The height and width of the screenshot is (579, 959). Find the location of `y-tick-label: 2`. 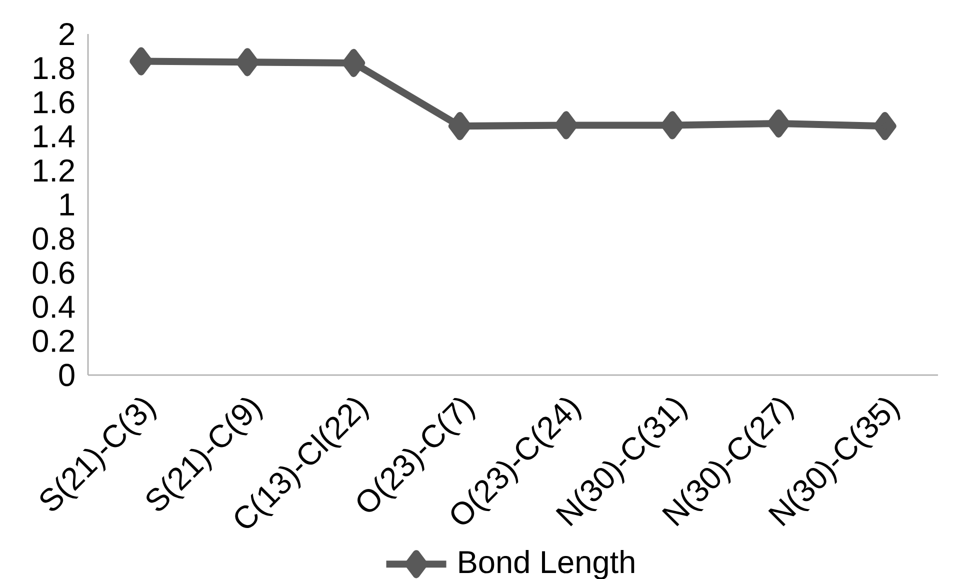

y-tick-label: 2 is located at coordinates (67, 34).